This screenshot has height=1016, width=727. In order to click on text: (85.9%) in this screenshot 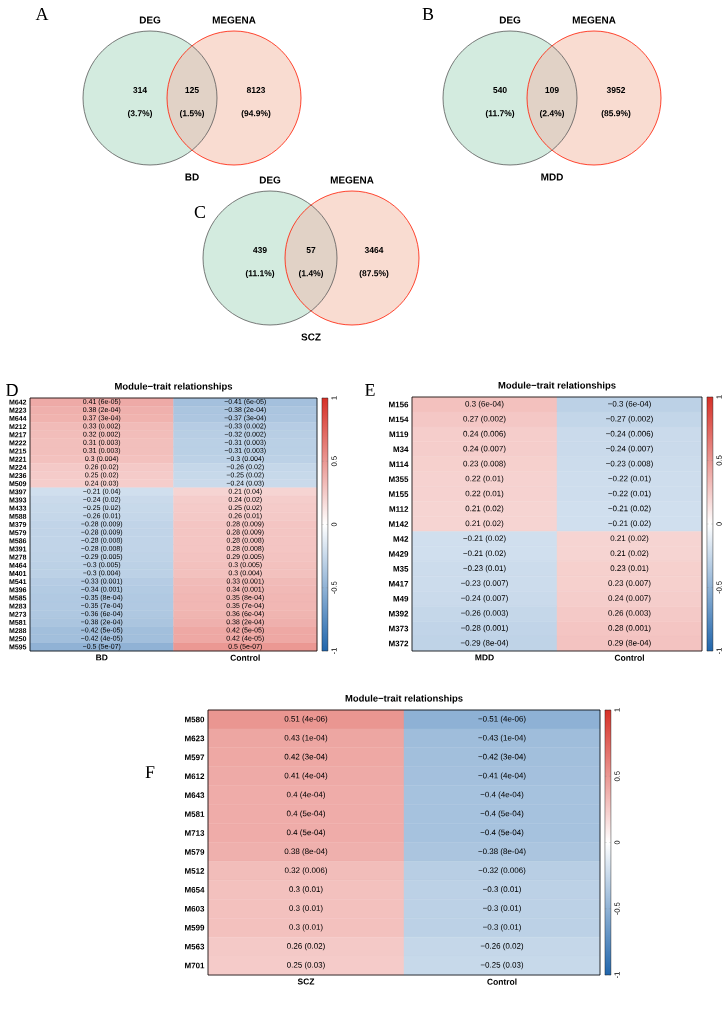, I will do `click(616, 114)`.